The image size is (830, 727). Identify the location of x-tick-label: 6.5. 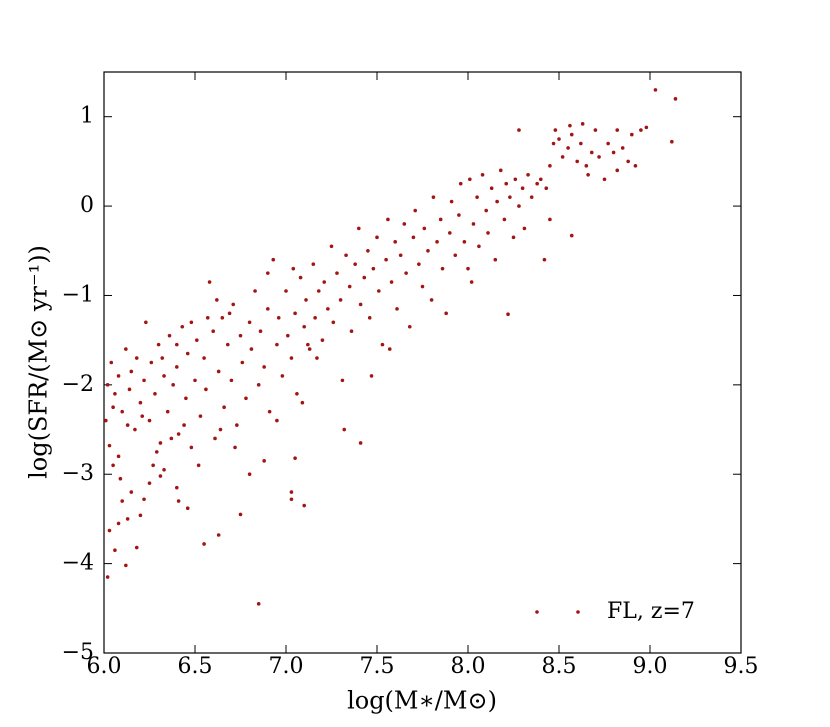
(195, 666).